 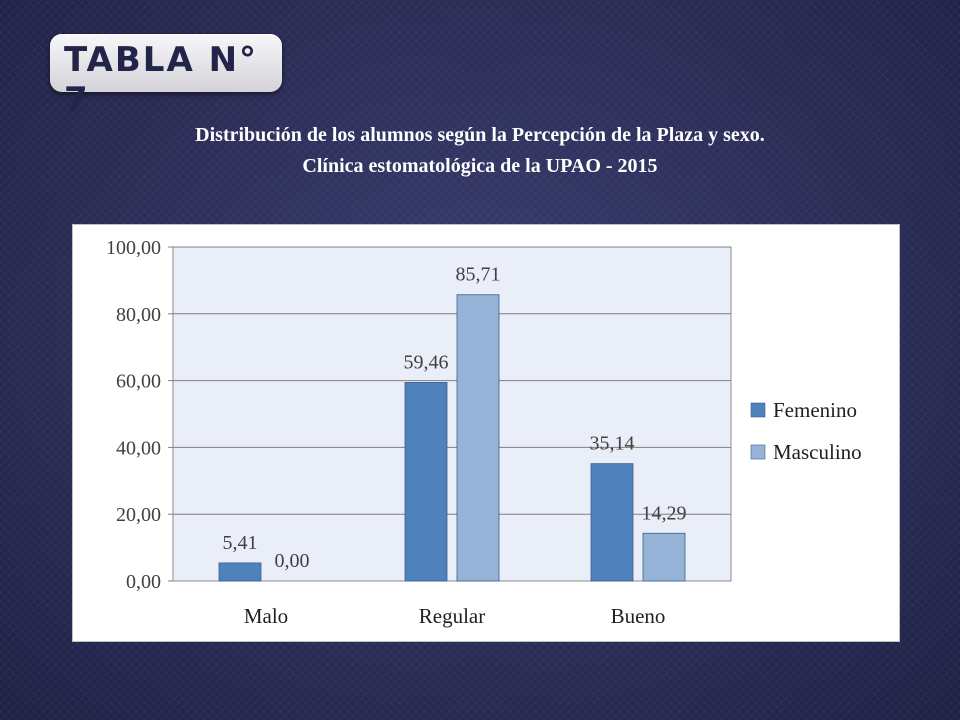 I want to click on x-tick-label: Bueno, so click(x=638, y=616).